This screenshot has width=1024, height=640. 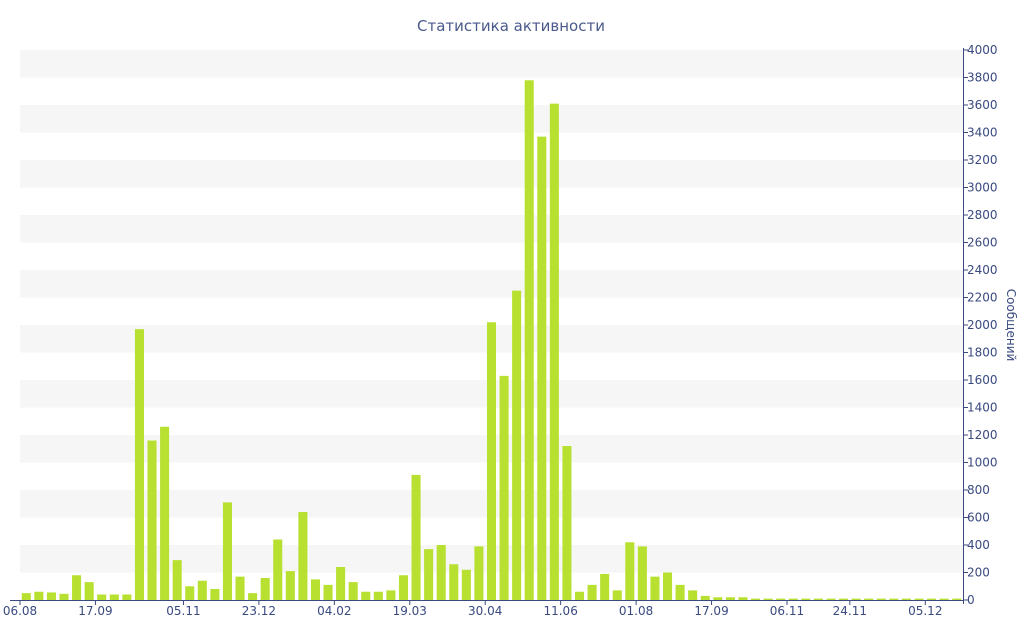 I want to click on x-tick-label: 06.11, so click(x=787, y=611).